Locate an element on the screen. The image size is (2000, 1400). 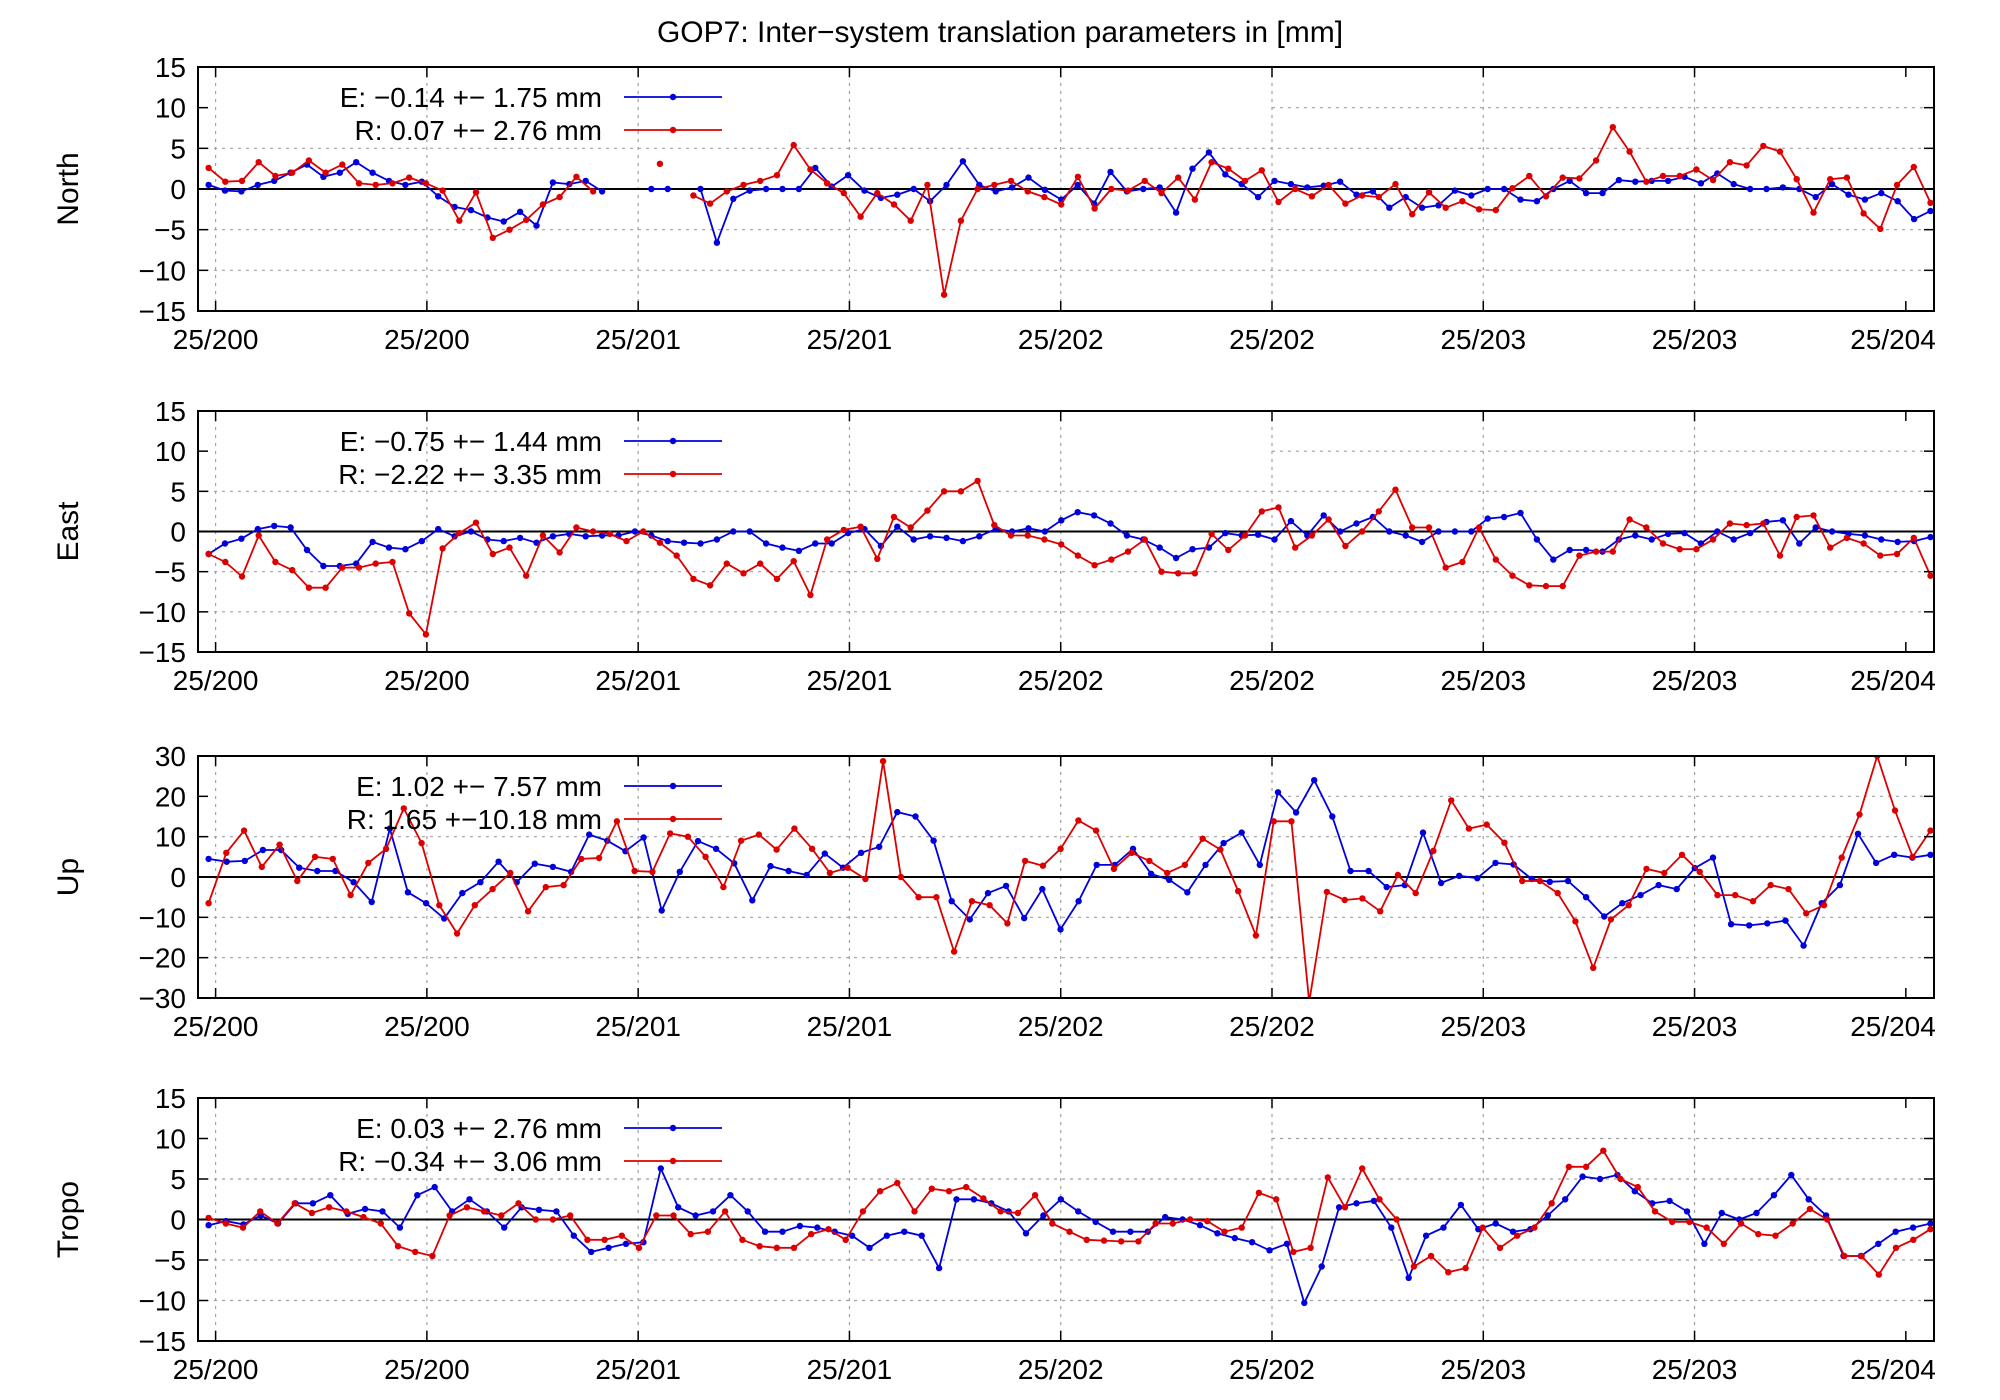
series-R-east is located at coordinates (1069, 557).